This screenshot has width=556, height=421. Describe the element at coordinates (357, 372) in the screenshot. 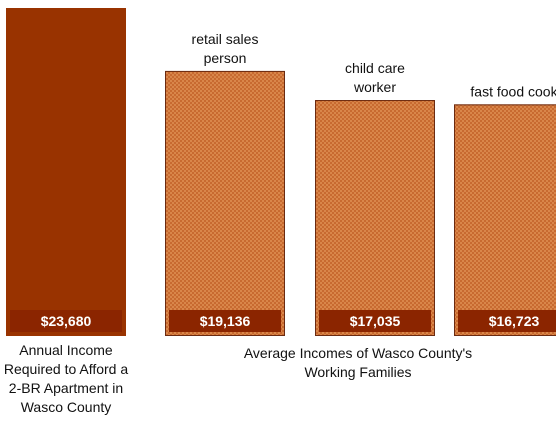

I see `group-label-line-2: Working Families` at that location.